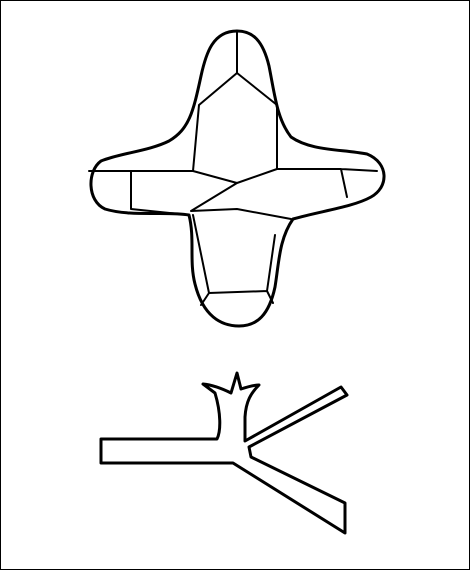 Image resolution: width=470 pixels, height=571 pixels. I want to click on top-facet-lines, so click(235, 101).